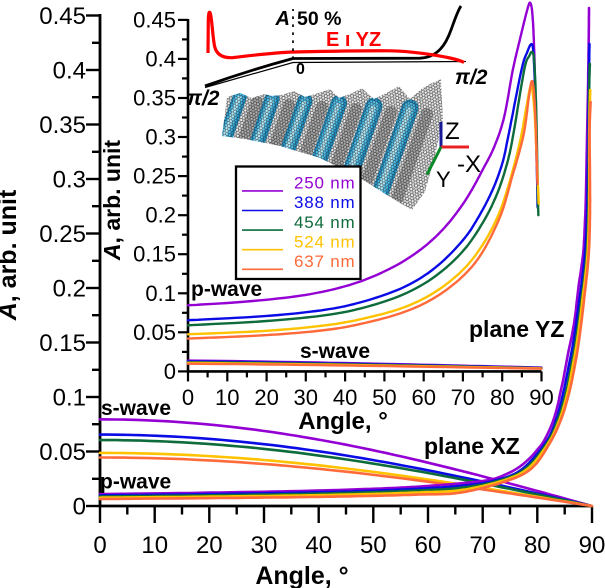 Image resolution: width=605 pixels, height=588 pixels. Describe the element at coordinates (325, 202) in the screenshot. I see `svg-text: 388 nm` at that location.